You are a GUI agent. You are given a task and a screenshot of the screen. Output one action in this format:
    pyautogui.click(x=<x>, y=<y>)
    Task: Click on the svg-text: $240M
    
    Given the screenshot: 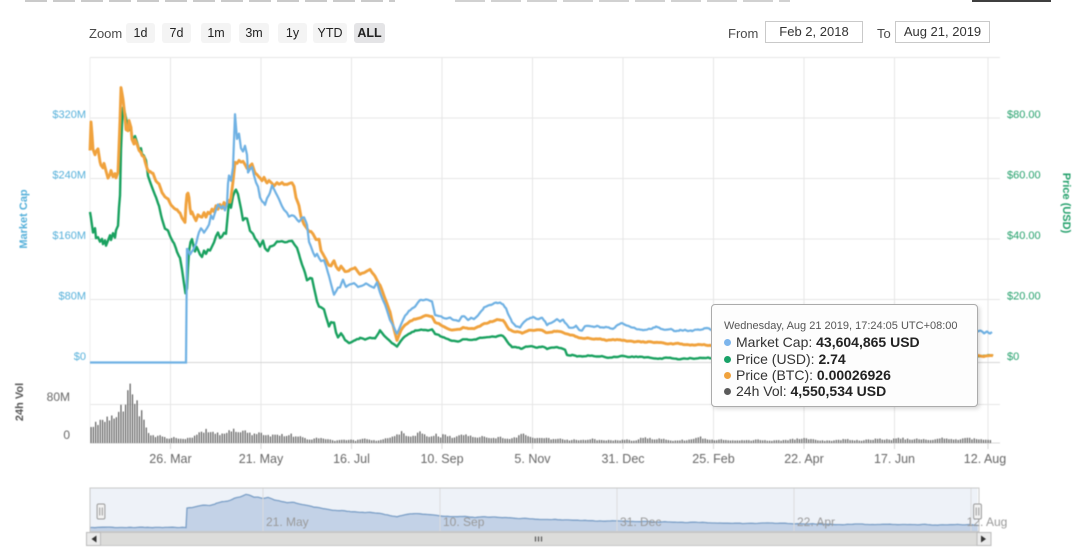 What is the action you would take?
    pyautogui.click(x=69, y=176)
    